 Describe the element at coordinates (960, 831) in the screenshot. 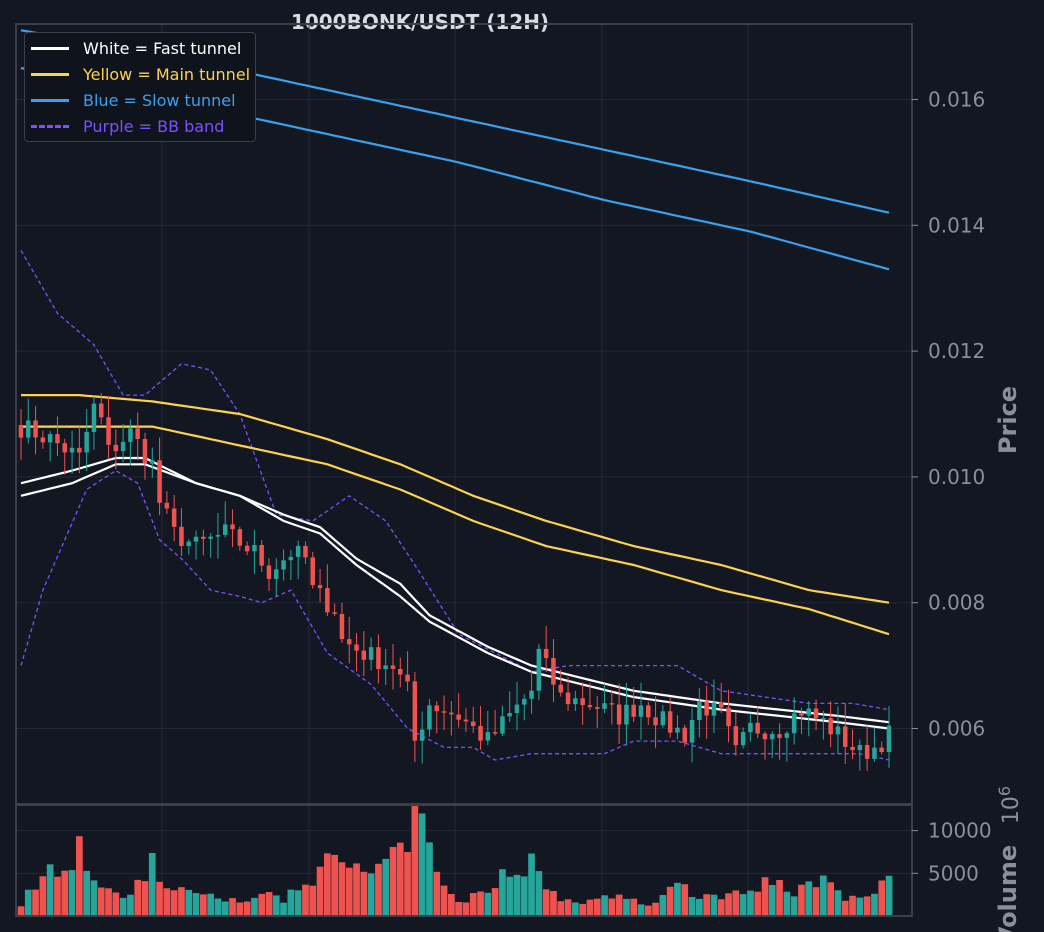

I see `volume-tick-label: 10000` at that location.